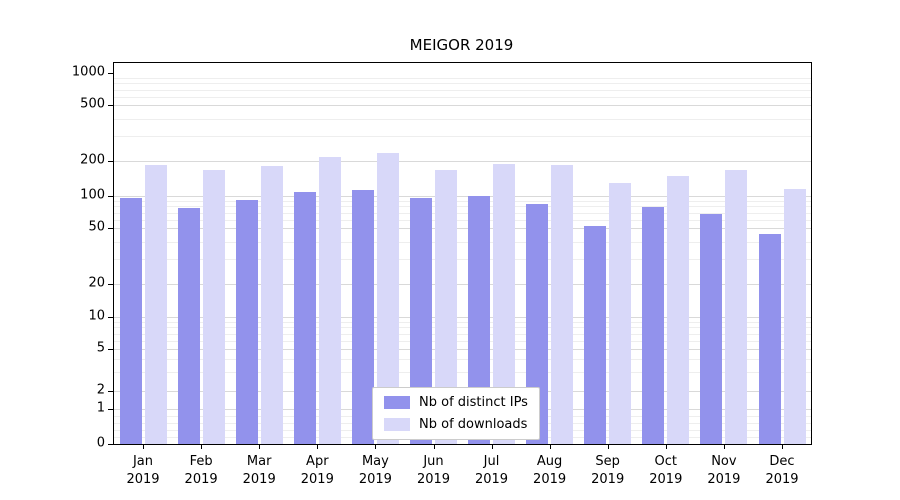 The width and height of the screenshot is (900, 500). What do you see at coordinates (608, 470) in the screenshot?
I see `x-tick-label: Sep 2019` at bounding box center [608, 470].